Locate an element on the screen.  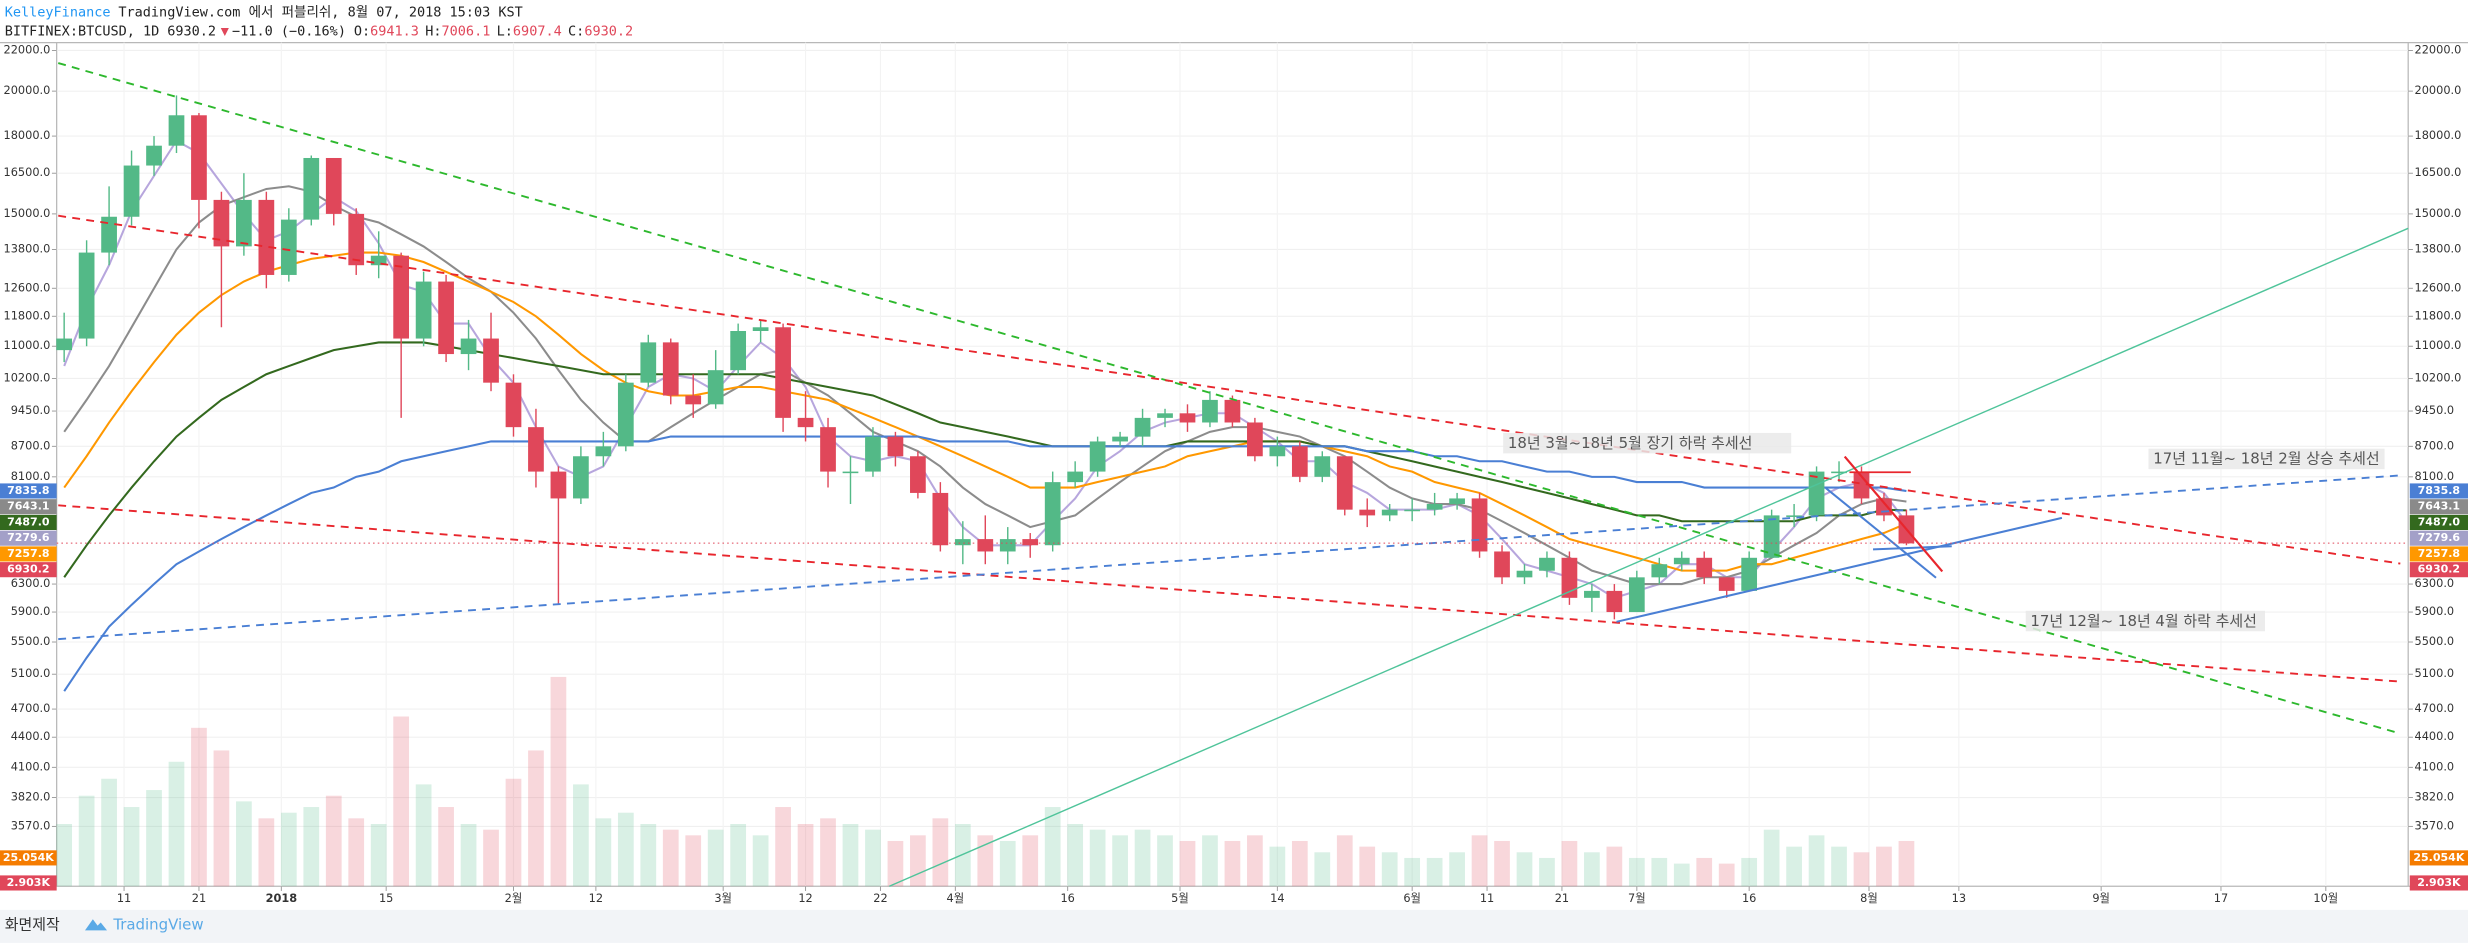
price-tag-label: 7257.8 is located at coordinates (28, 553).